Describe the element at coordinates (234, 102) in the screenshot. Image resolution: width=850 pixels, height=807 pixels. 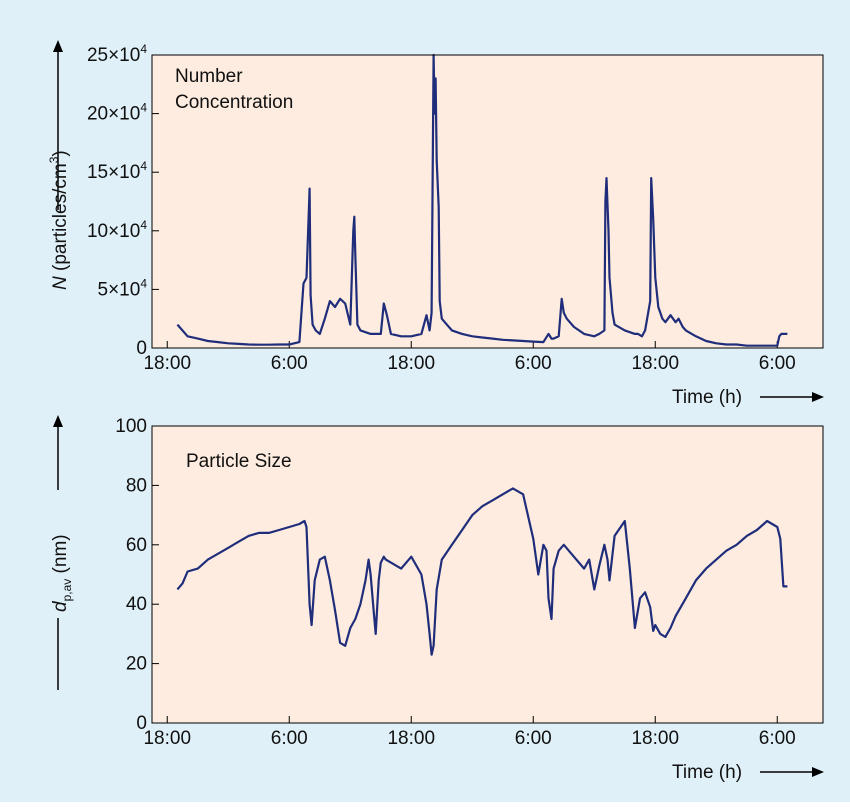
I see `number-concentration-annotation-line2: Concentration` at that location.